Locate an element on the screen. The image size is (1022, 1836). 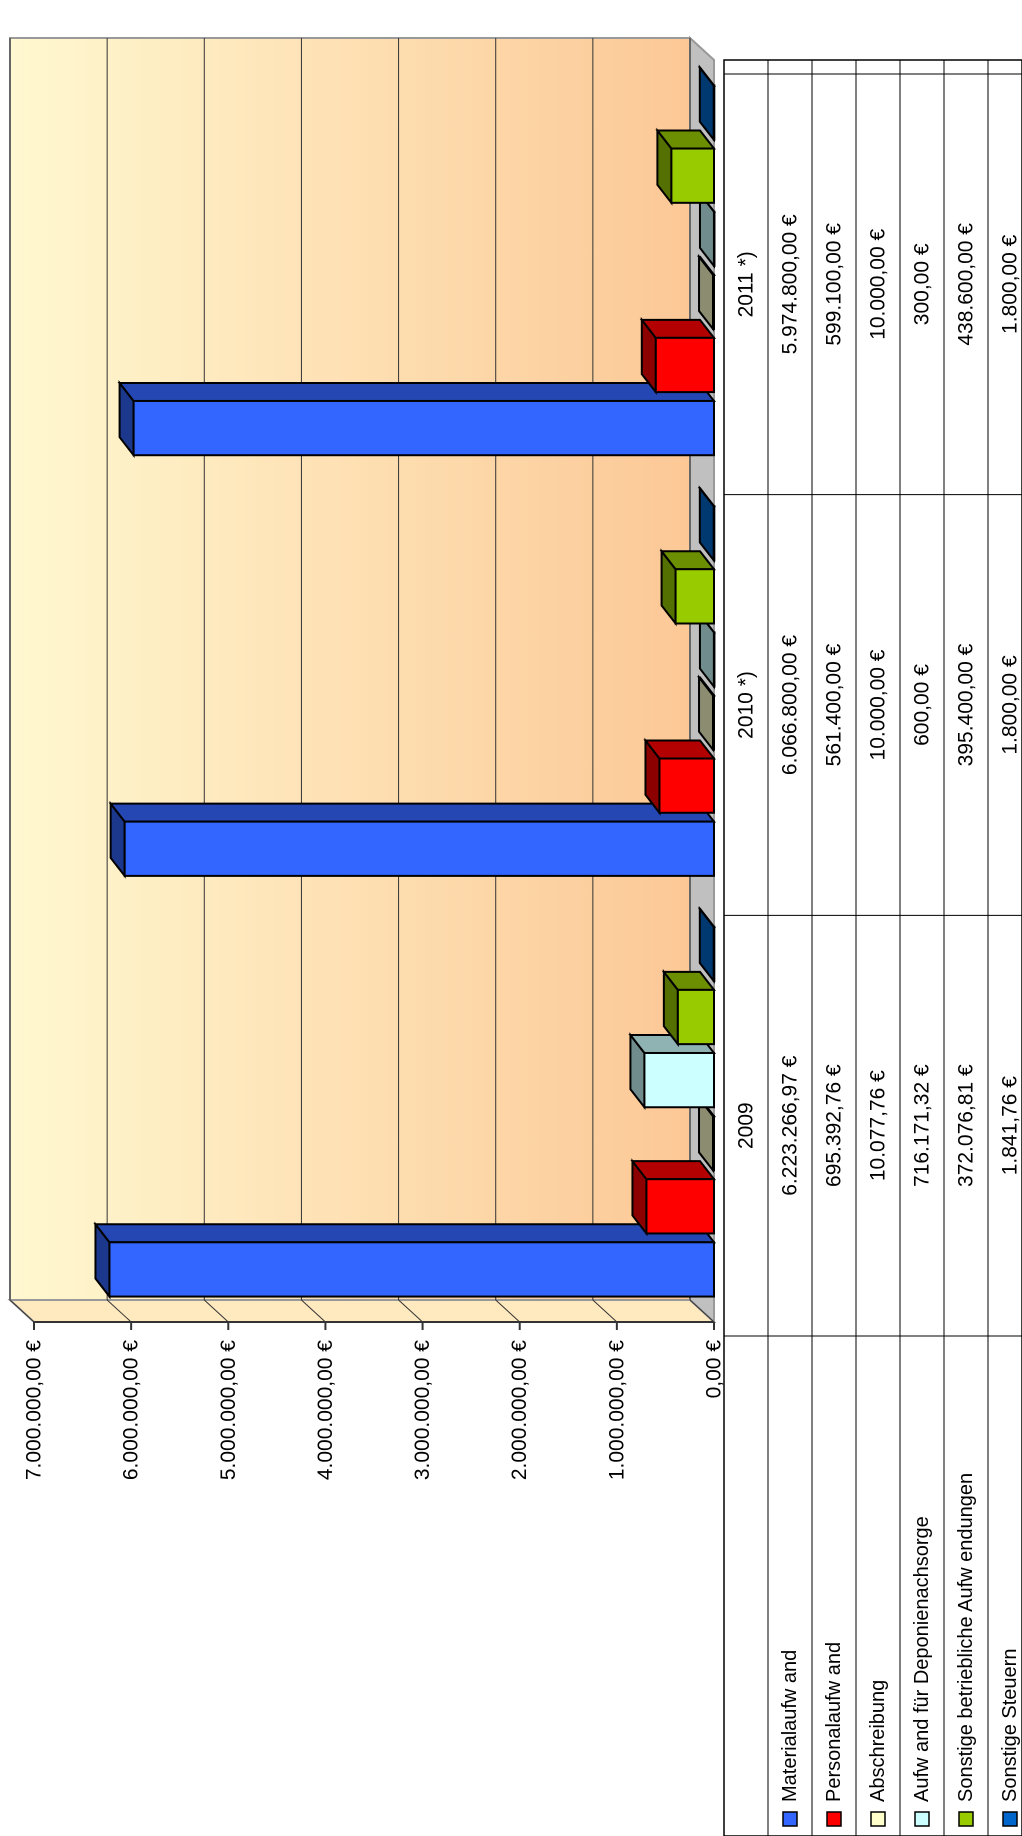
tick-label: 5.000.000,00 € is located at coordinates (228, 1410).